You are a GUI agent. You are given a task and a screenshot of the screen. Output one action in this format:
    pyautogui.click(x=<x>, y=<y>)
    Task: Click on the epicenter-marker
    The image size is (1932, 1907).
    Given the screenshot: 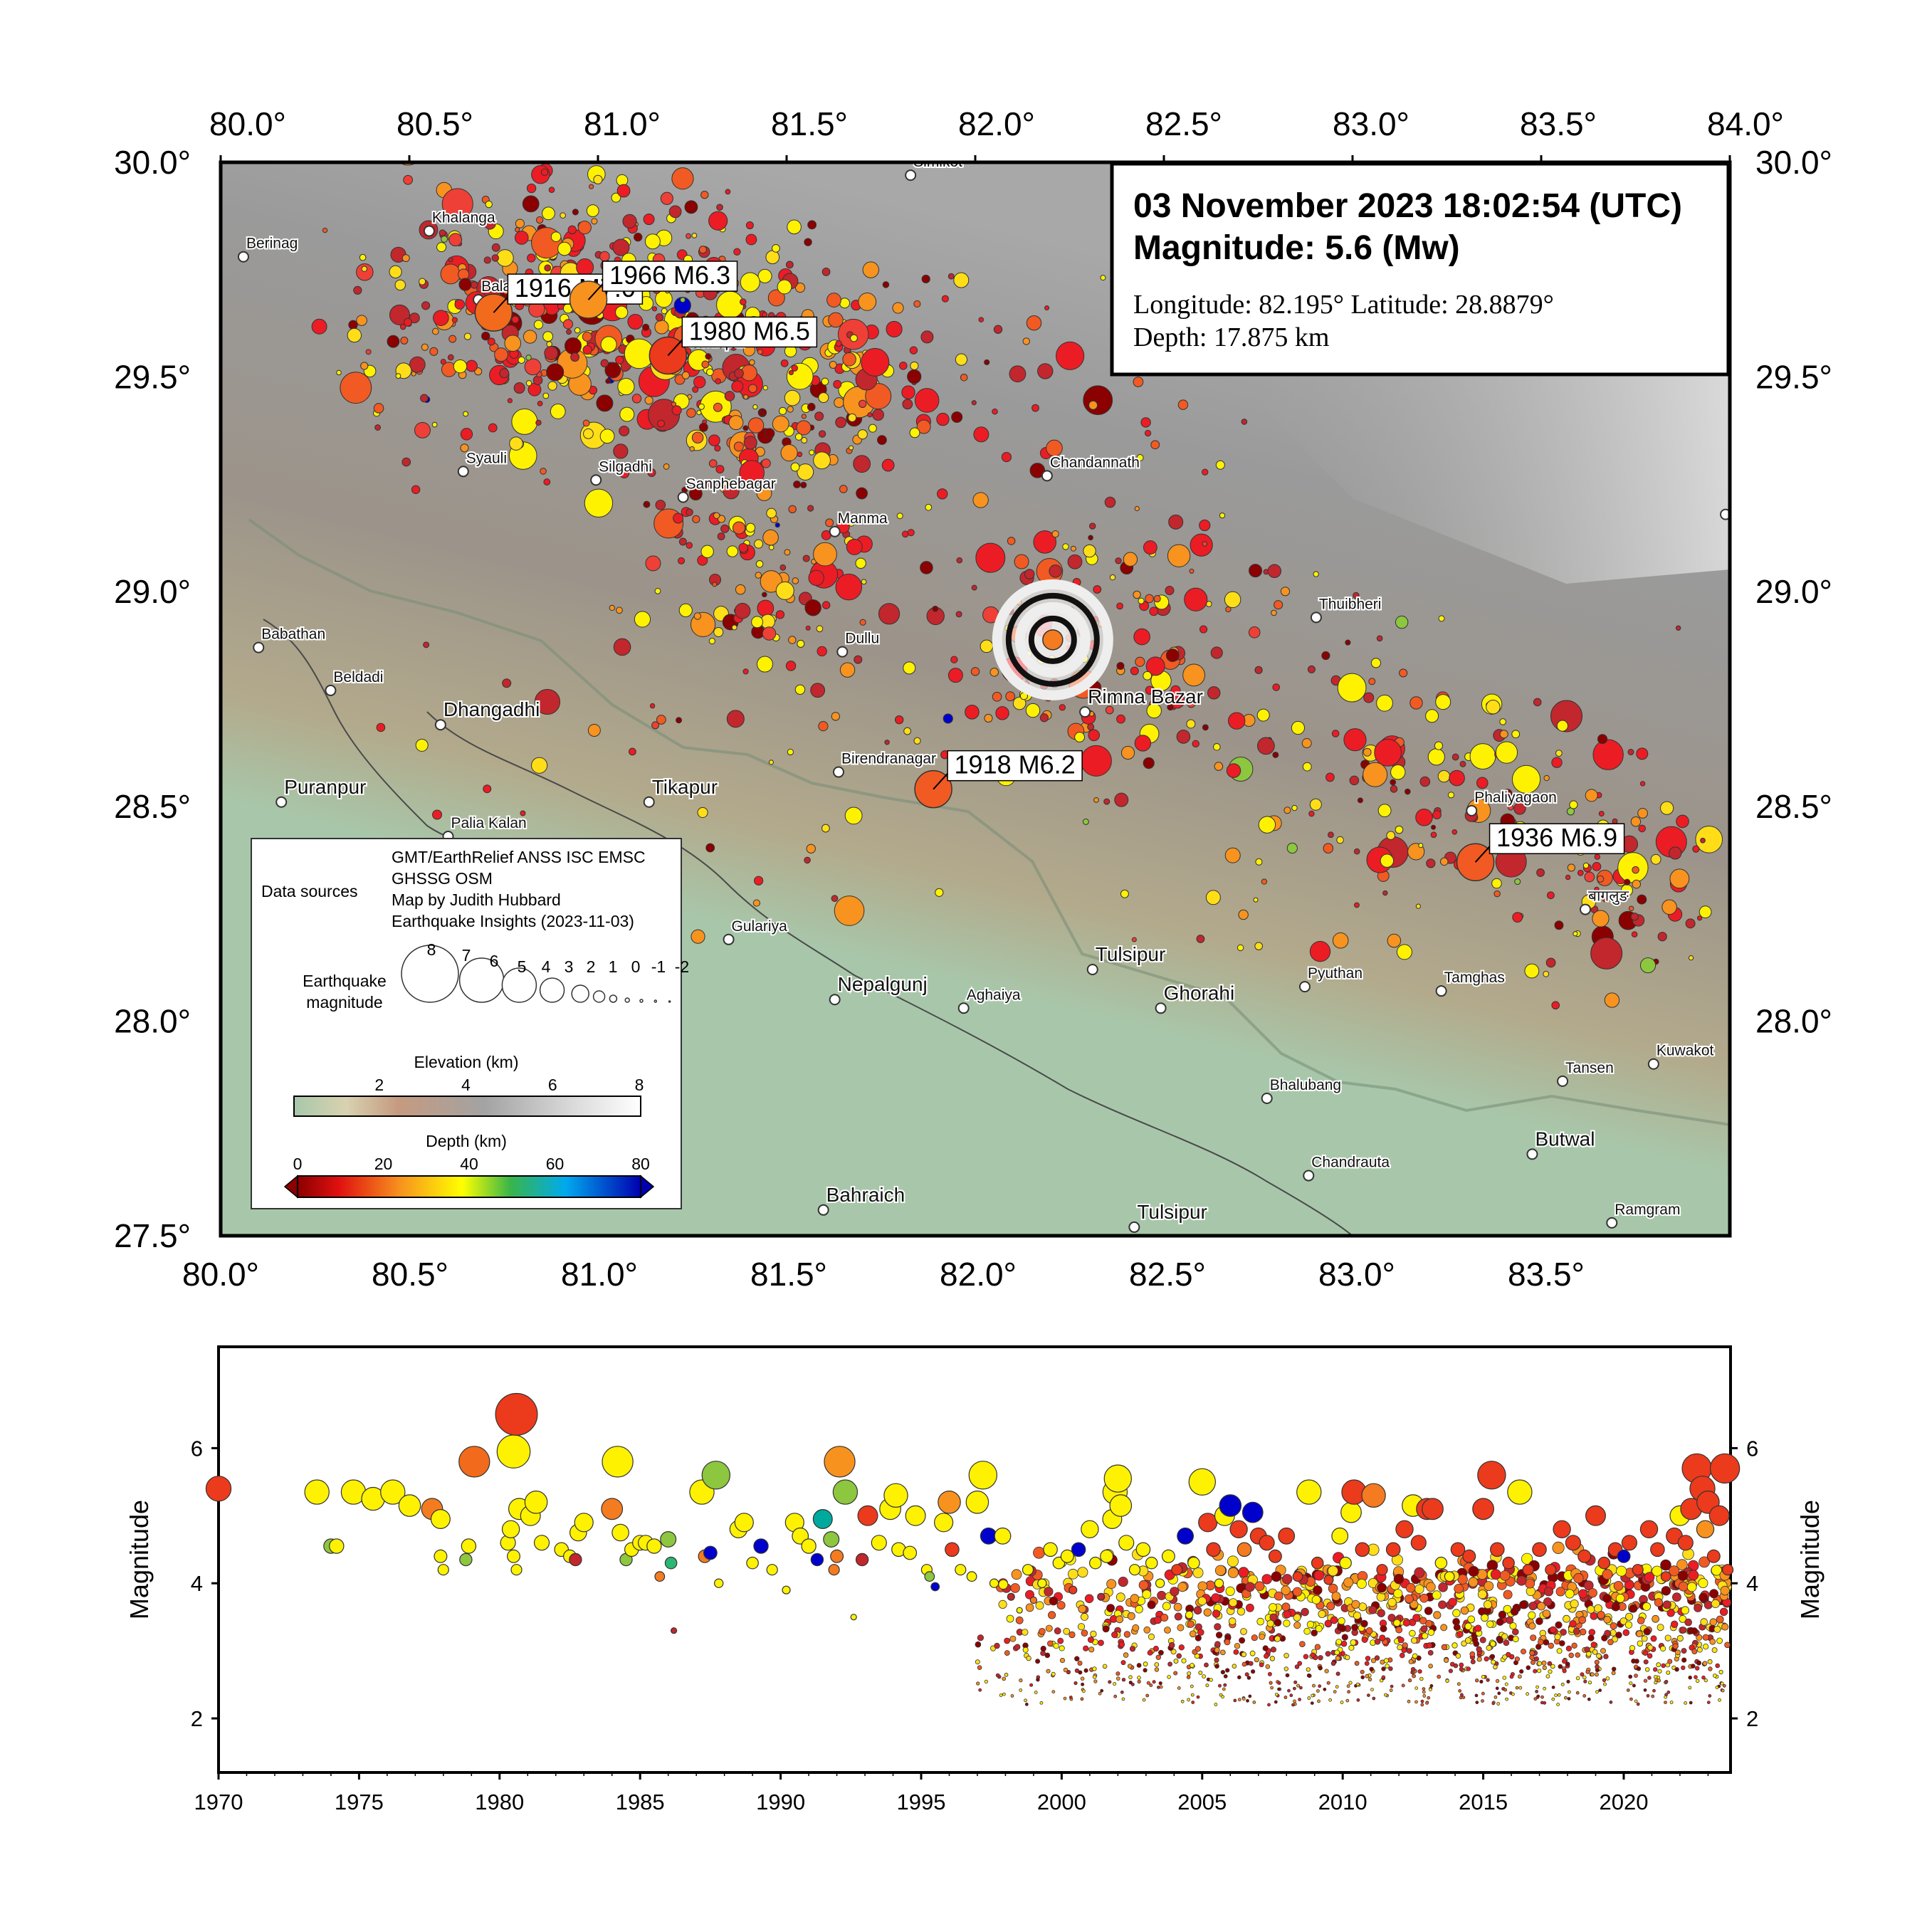 What is the action you would take?
    pyautogui.click(x=1052, y=639)
    